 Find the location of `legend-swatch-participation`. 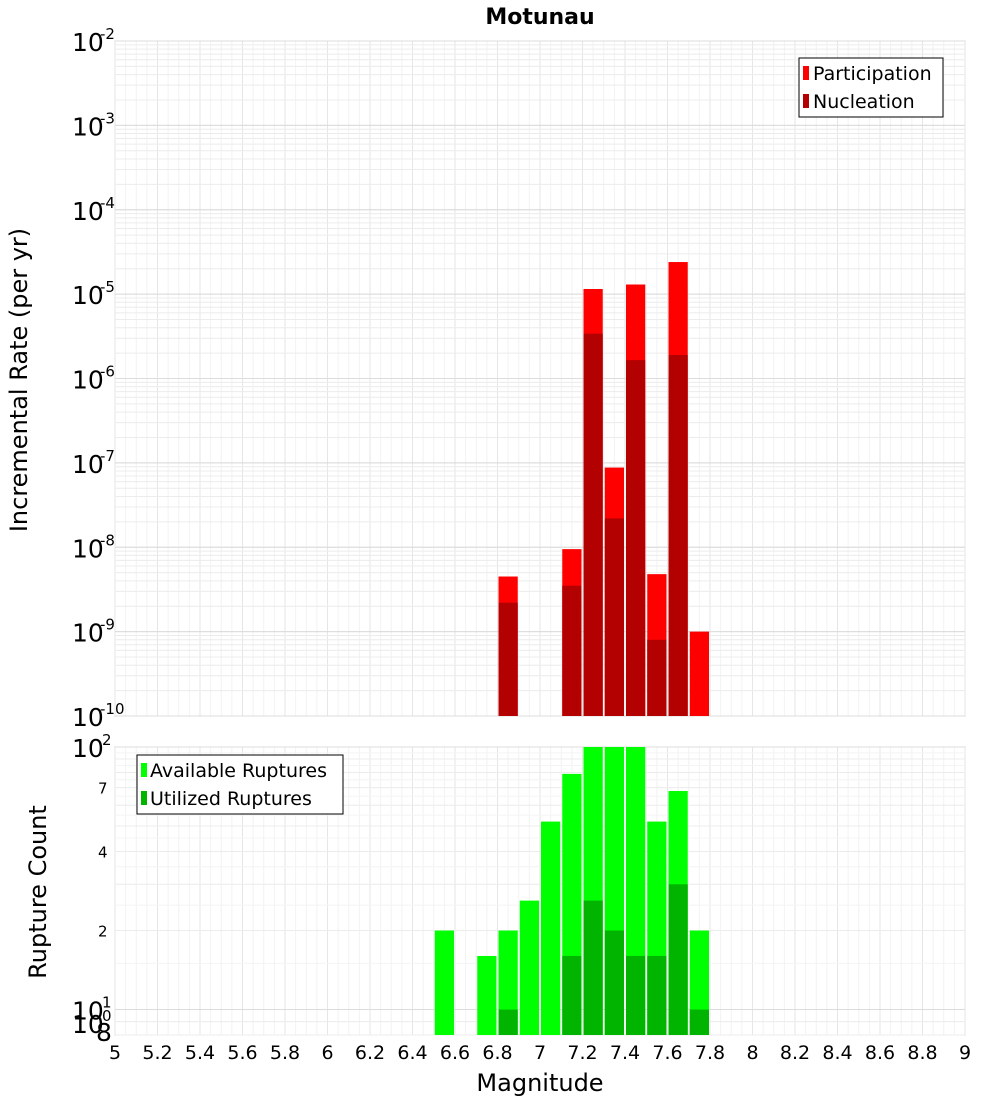

legend-swatch-participation is located at coordinates (806, 73).